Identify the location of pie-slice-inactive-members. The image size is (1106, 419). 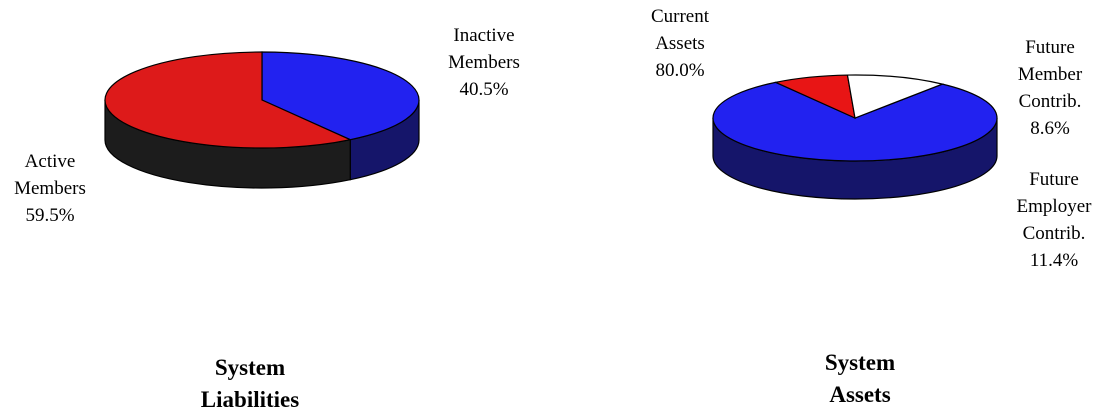
(340, 96).